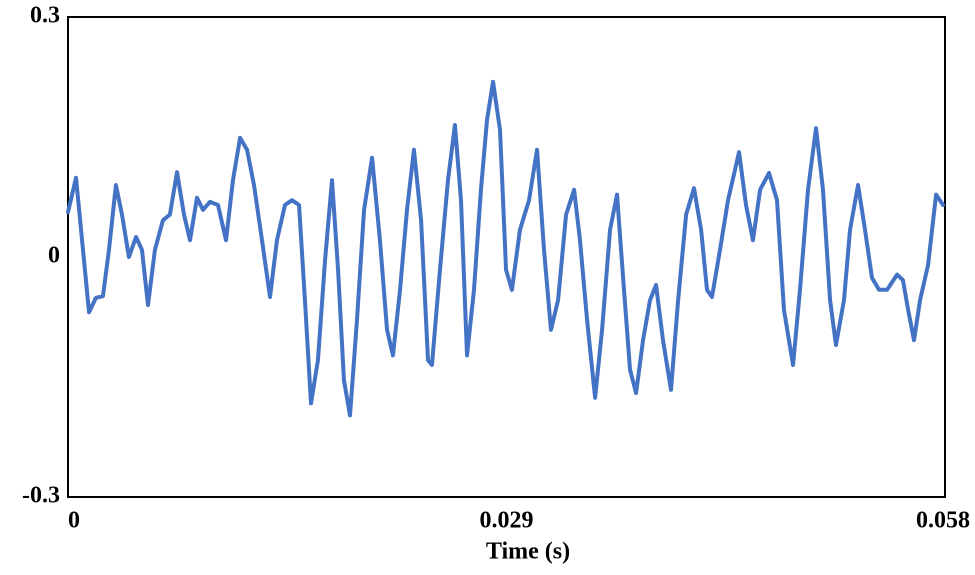 The image size is (975, 575). I want to click on y-tick-label: 0, so click(54, 256).